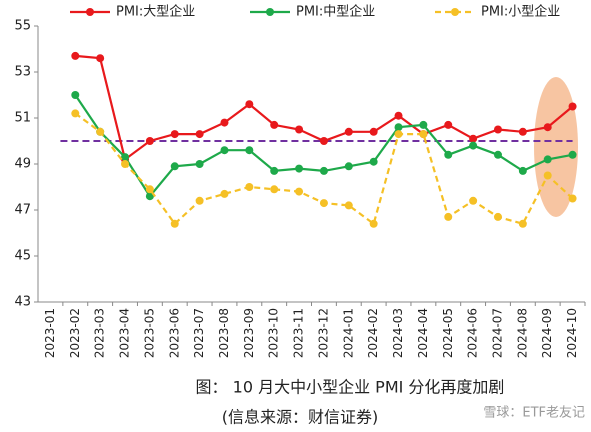 Image resolution: width=591 pixels, height=432 pixels. I want to click on x-tick-label: 2024-04, so click(423, 333).